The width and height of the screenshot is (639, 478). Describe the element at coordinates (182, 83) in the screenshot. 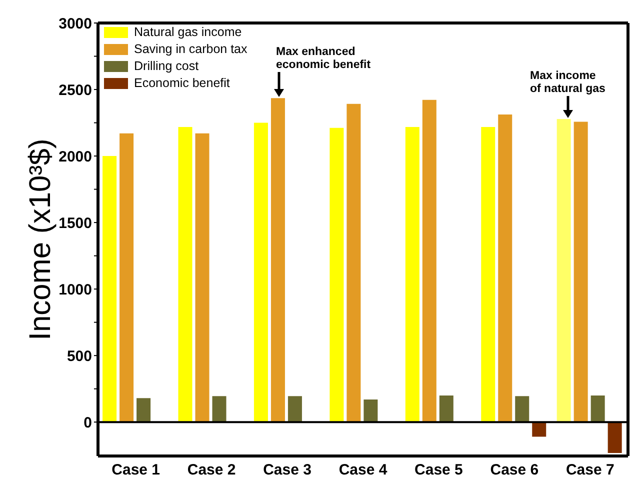

I see `legend-label: Economic benefit` at that location.